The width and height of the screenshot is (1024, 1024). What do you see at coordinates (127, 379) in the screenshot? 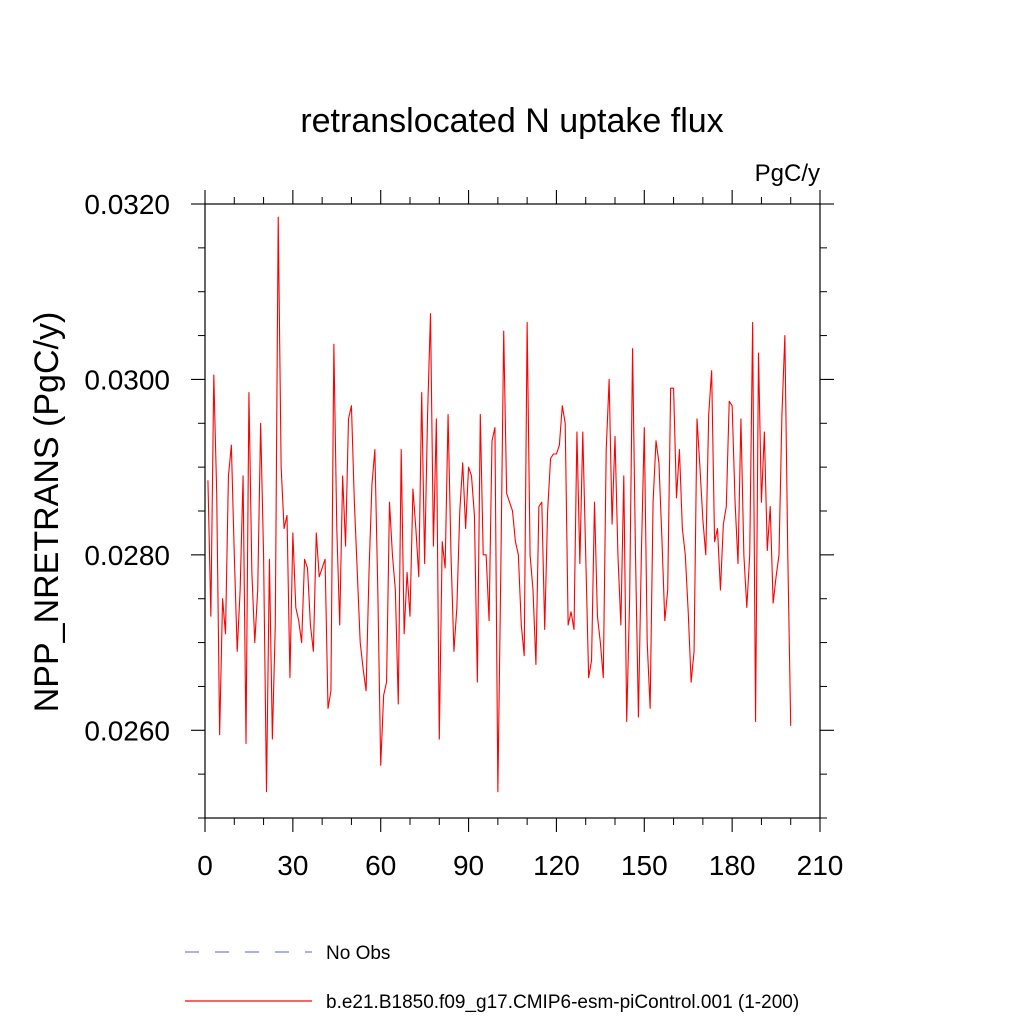
I see `y-tick-label: 0.0300` at bounding box center [127, 379].